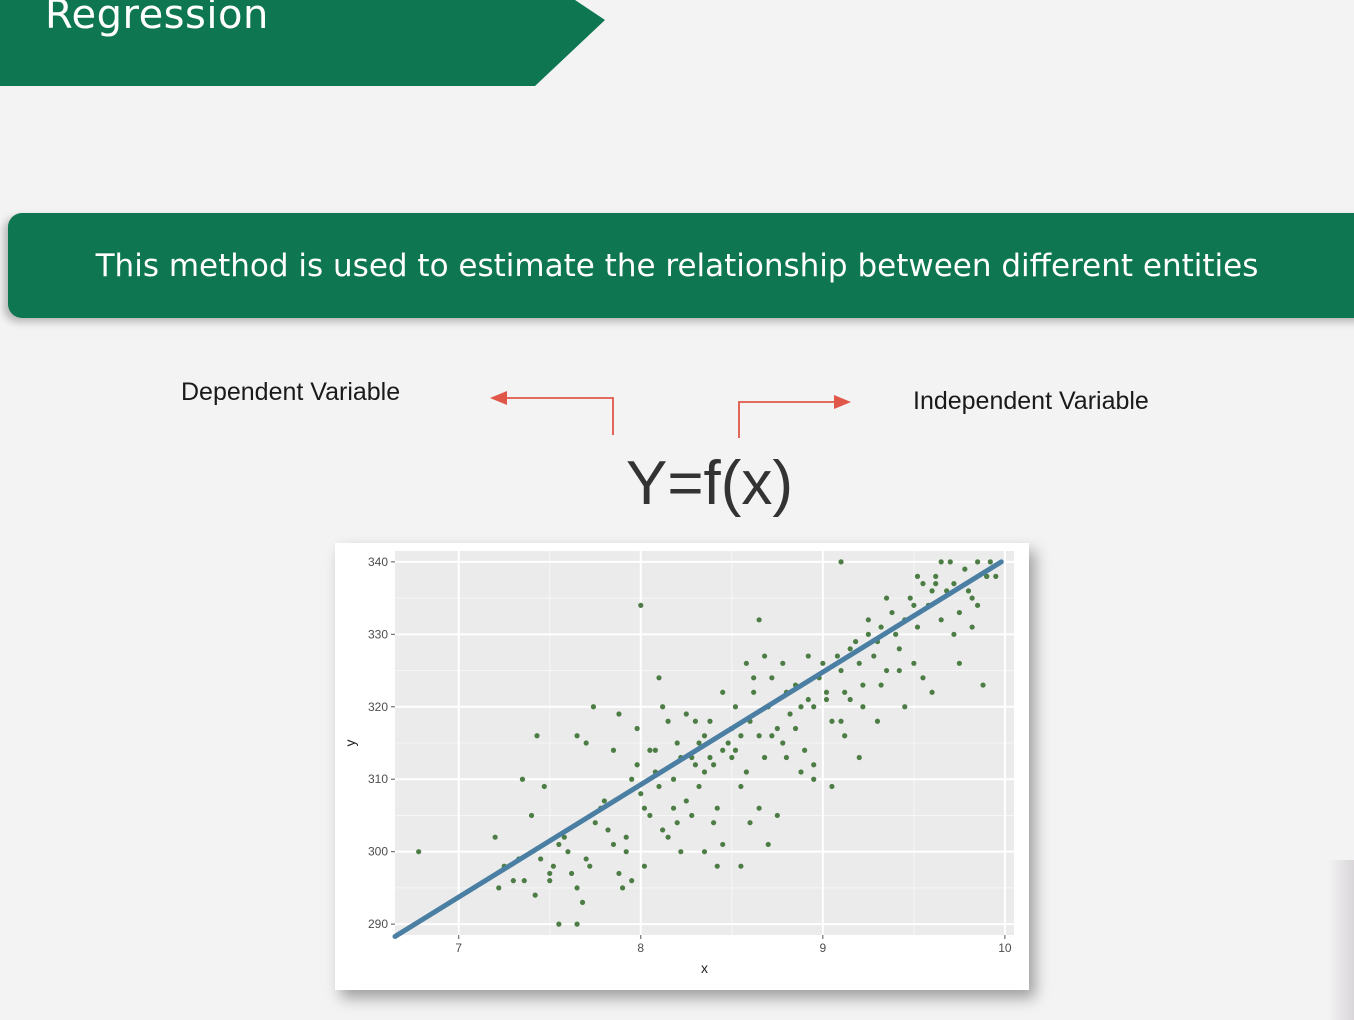 This screenshot has width=1354, height=1020. What do you see at coordinates (458, 948) in the screenshot?
I see `x-tick-label: 7` at bounding box center [458, 948].